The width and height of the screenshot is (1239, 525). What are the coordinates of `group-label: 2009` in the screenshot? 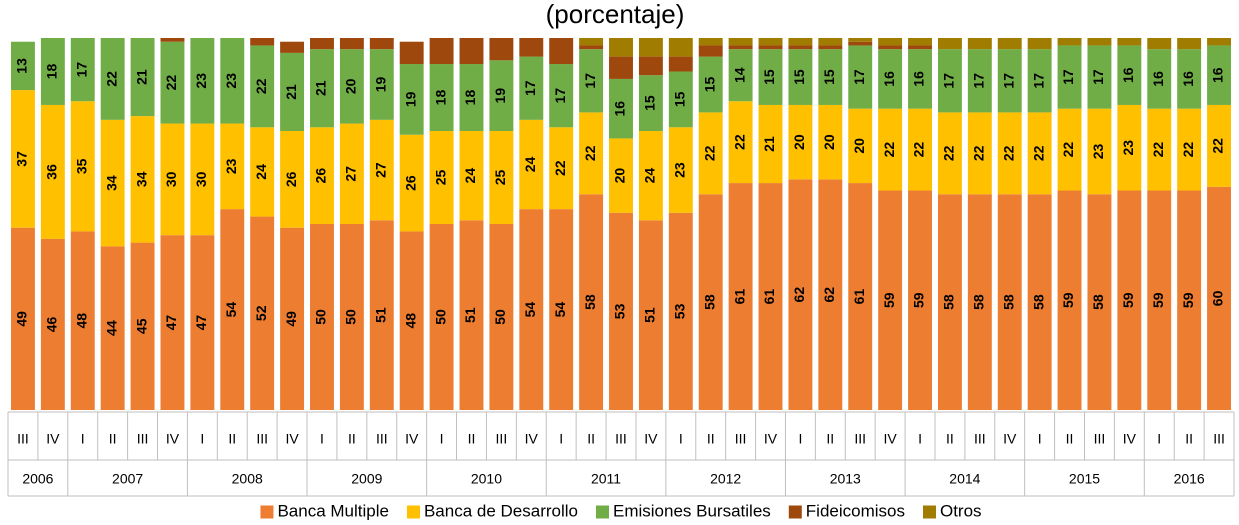 It's located at (366, 479).